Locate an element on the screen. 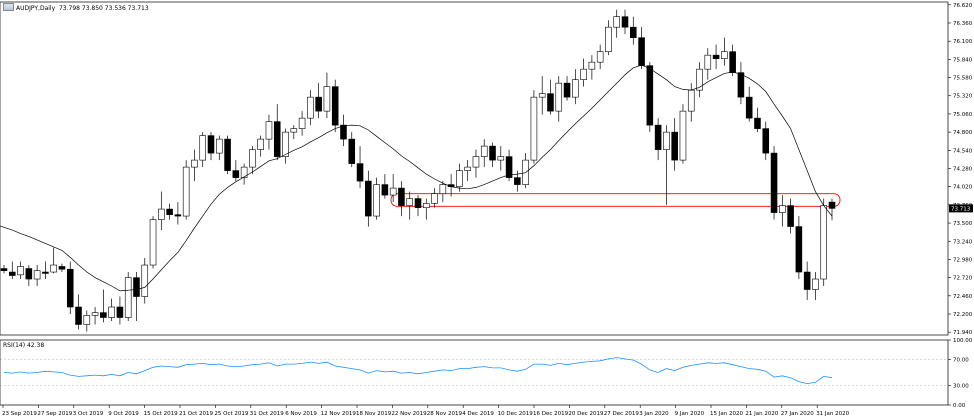 This screenshot has height=420, width=974. date-tick-label: 31 Oct 2019 is located at coordinates (267, 414).